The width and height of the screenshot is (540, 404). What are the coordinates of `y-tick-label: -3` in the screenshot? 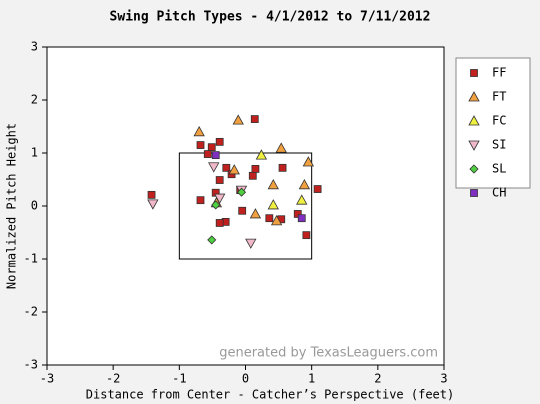 It's located at (31, 365).